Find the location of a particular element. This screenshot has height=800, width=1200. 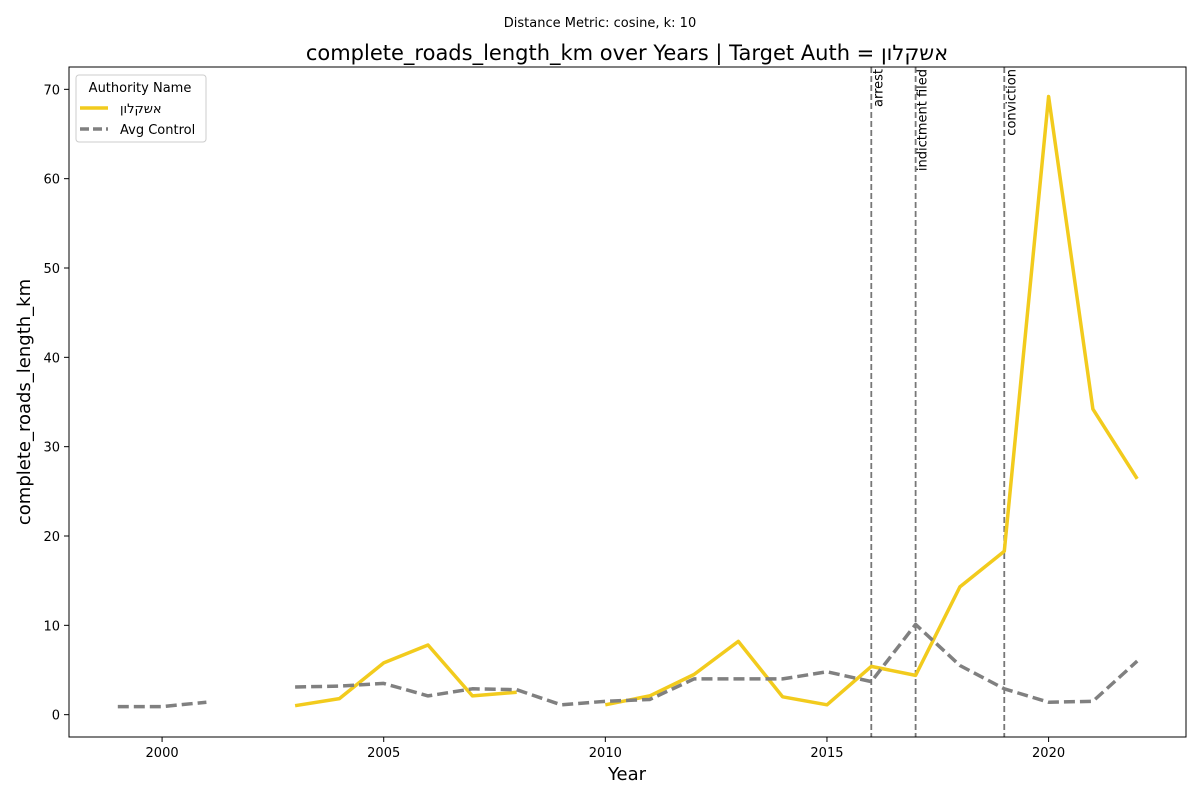

y-tick-label: 50 is located at coordinates (51, 269).